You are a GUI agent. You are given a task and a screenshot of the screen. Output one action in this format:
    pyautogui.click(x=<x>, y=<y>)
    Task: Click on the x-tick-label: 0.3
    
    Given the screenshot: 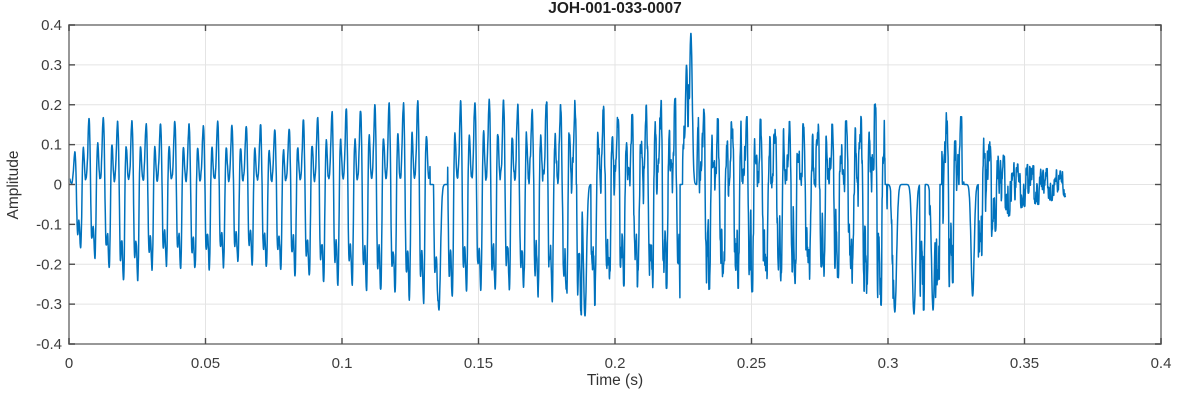 What is the action you would take?
    pyautogui.click(x=888, y=363)
    